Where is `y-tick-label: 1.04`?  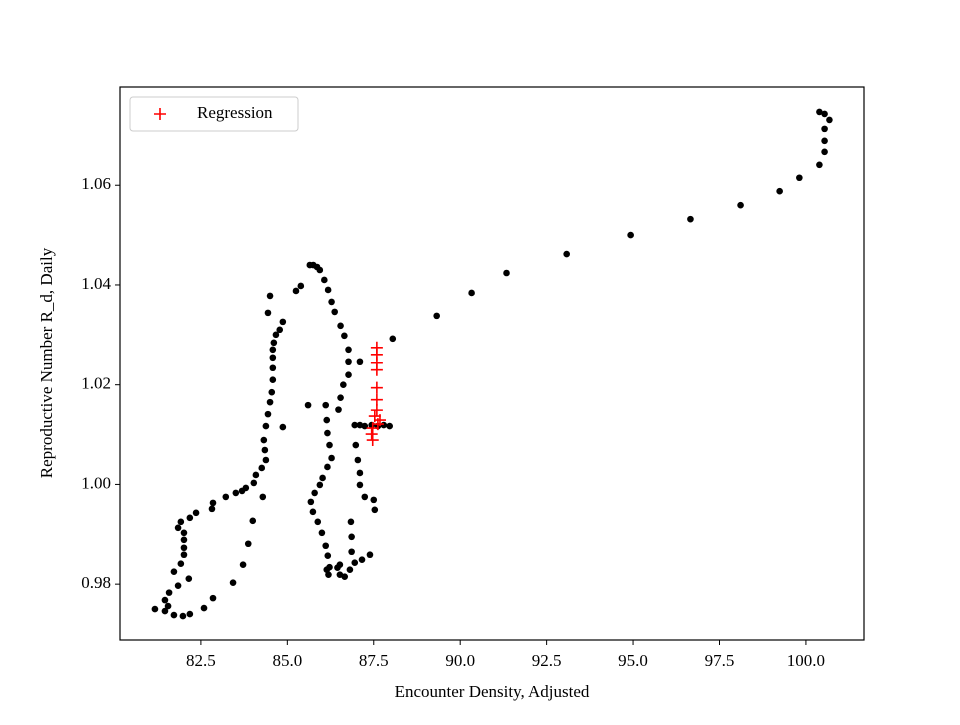 y-tick-label: 1.04 is located at coordinates (96, 283).